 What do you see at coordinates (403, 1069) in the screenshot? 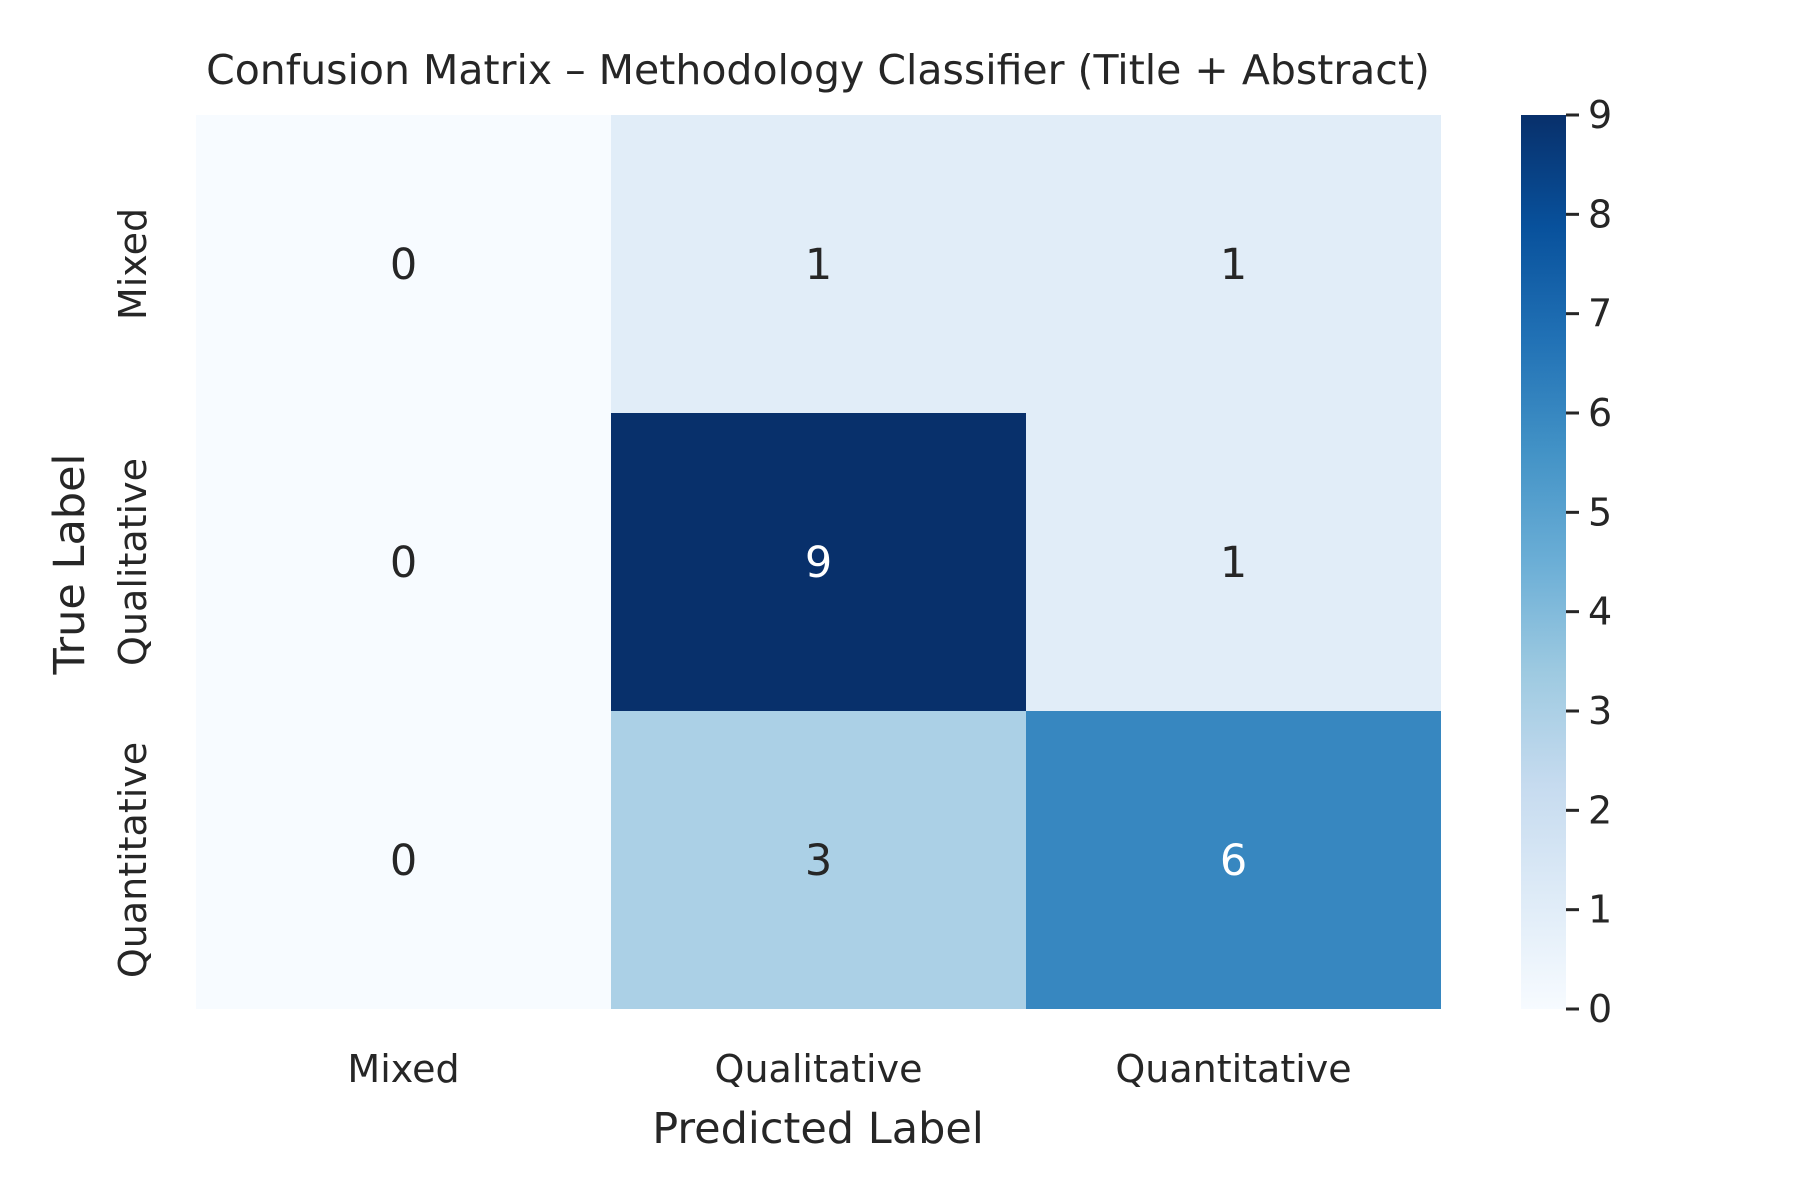
I see `x-tick-label-0: Mixed` at bounding box center [403, 1069].